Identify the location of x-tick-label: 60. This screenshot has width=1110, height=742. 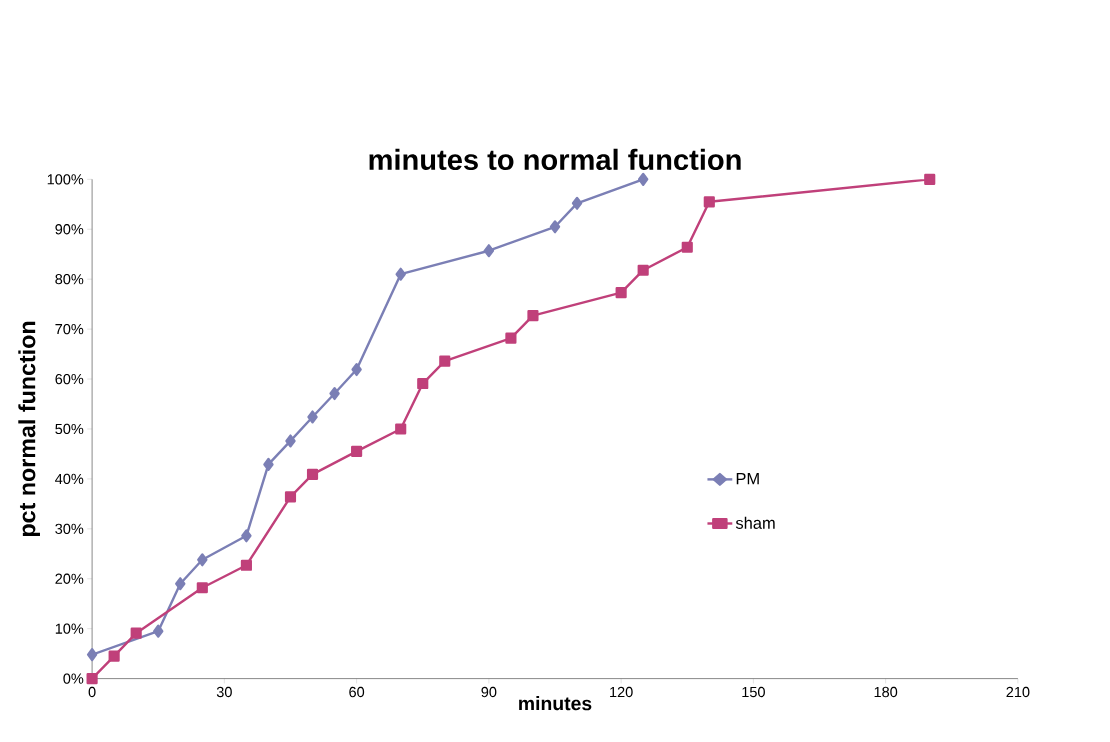
(357, 692).